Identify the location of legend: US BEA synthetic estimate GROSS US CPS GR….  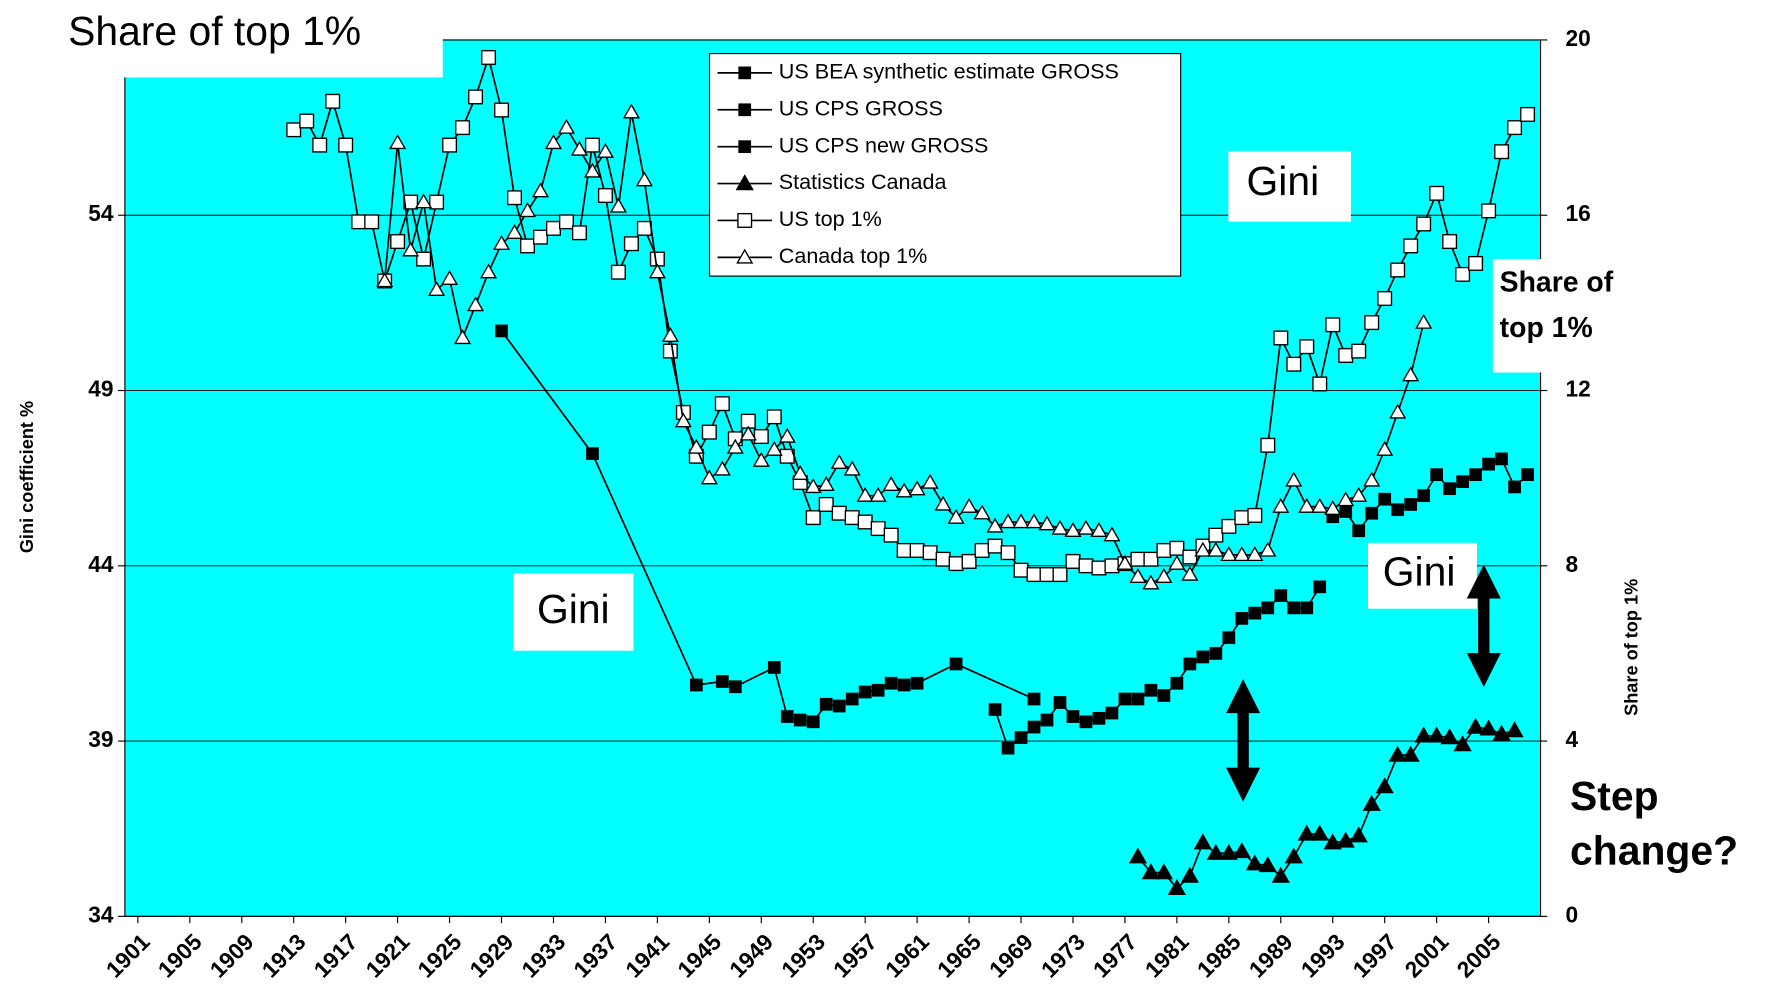
(945, 165).